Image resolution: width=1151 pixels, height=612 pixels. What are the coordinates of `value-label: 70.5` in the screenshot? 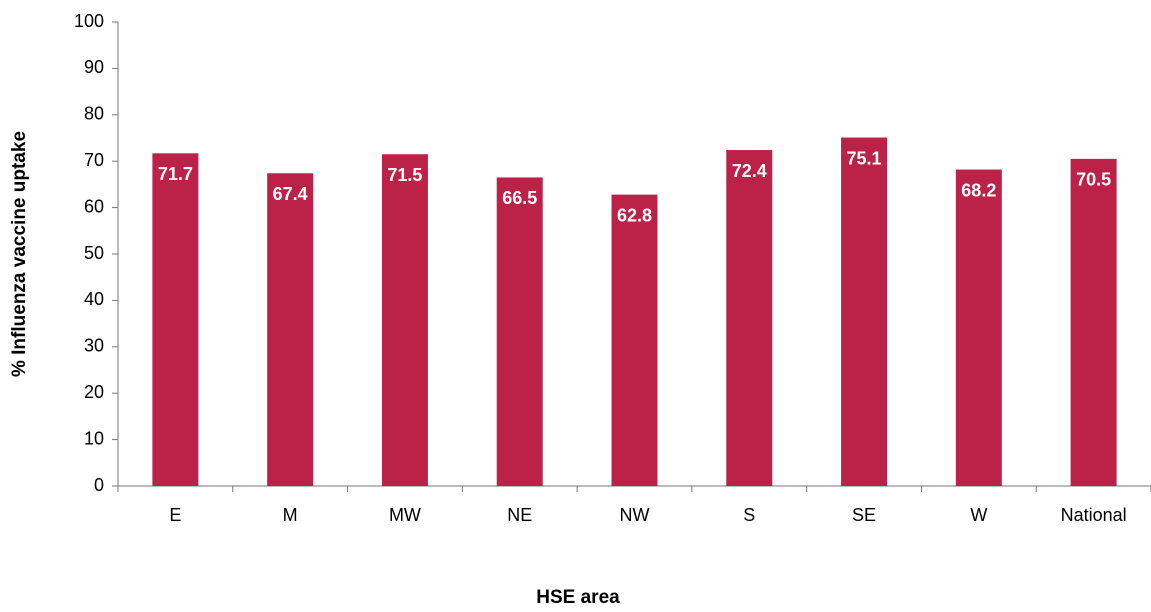 It's located at (1093, 180).